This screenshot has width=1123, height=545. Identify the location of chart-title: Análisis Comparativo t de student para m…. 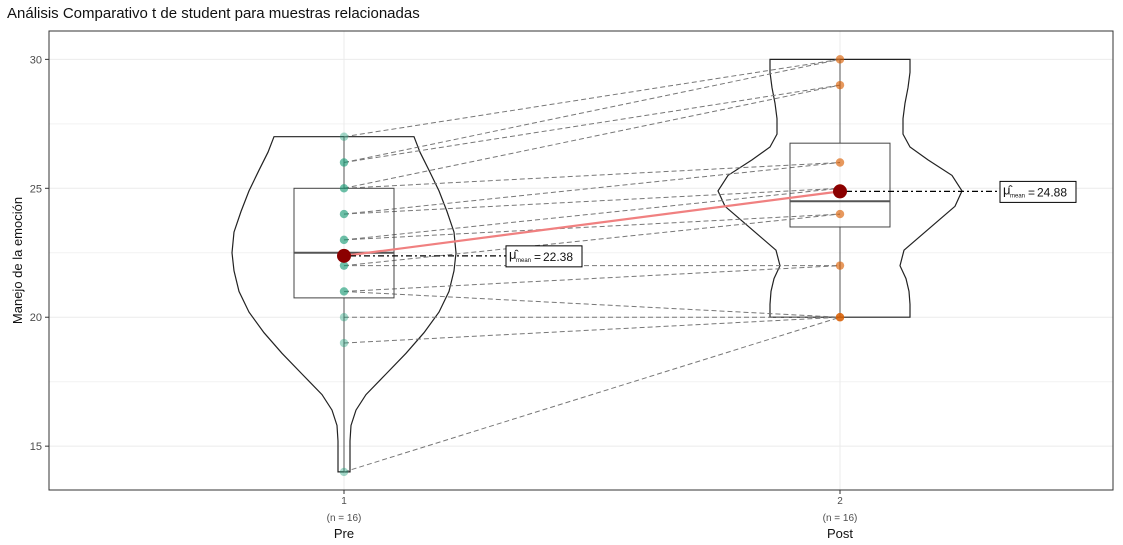
(213, 13).